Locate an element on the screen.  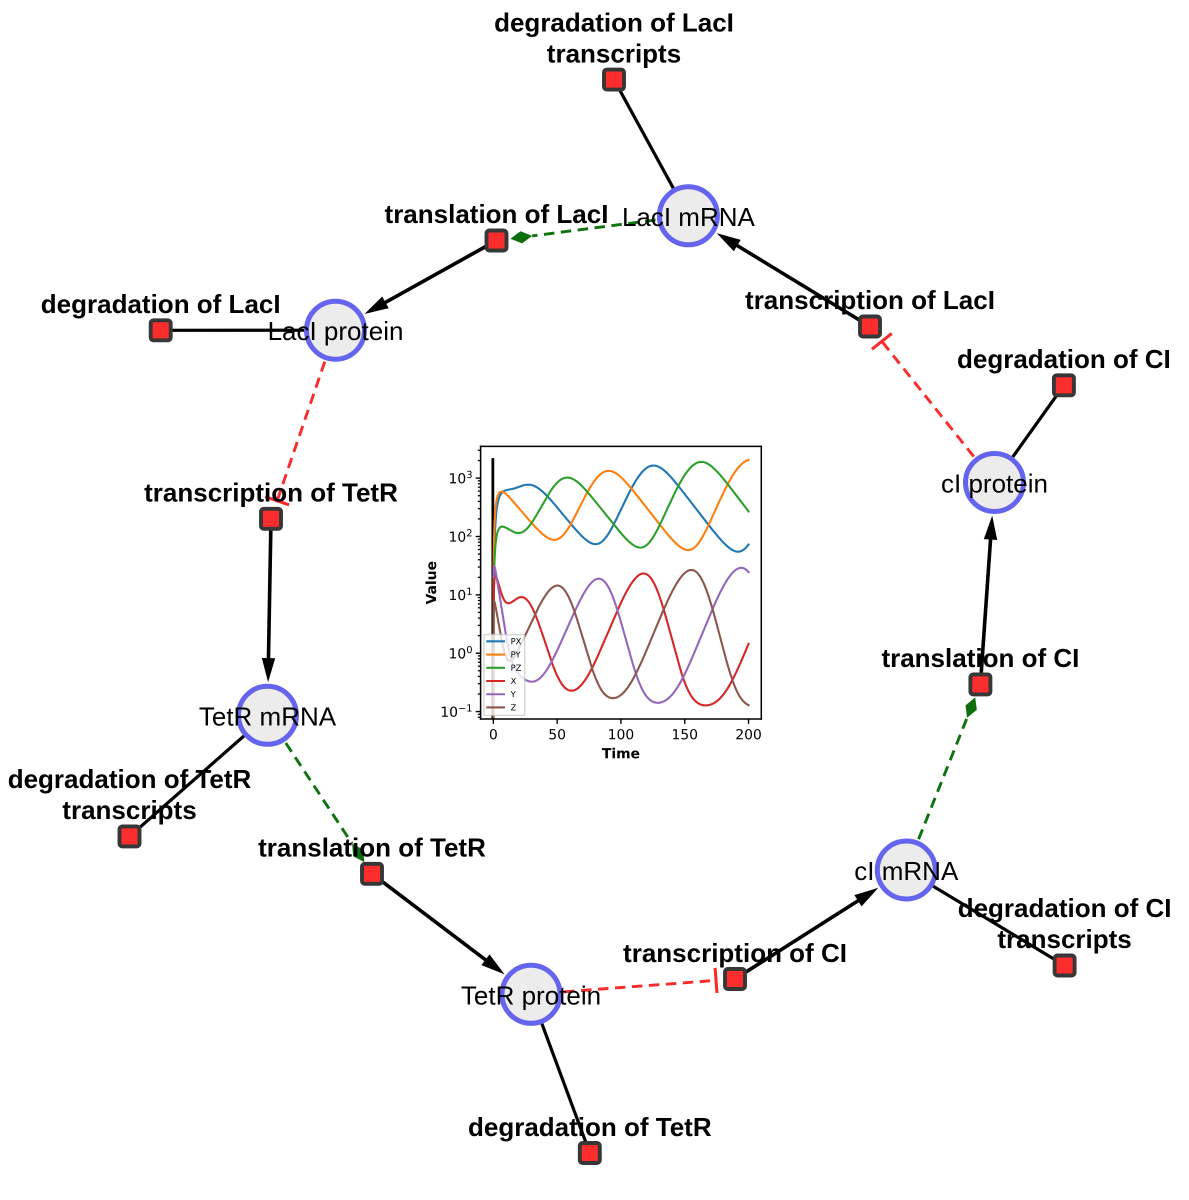
svg-text: cI mRNA is located at coordinates (906, 871).